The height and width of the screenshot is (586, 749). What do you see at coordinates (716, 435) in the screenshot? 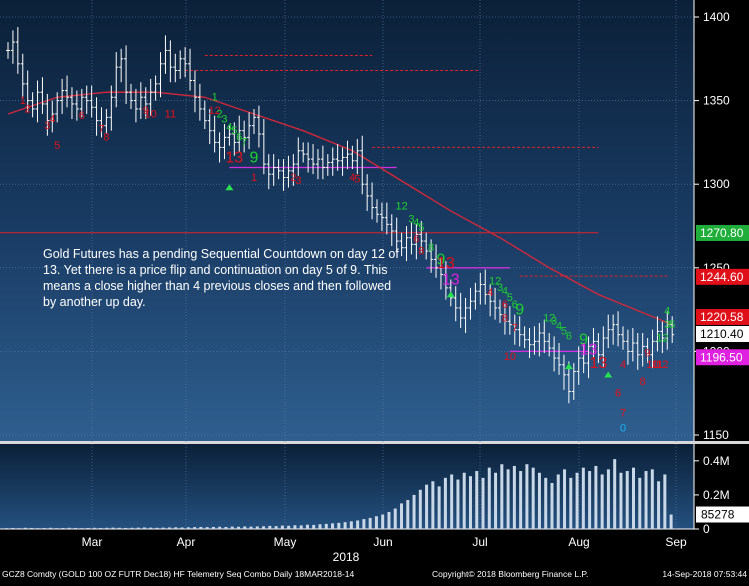
I see `y-tick-label: 1150` at bounding box center [716, 435].